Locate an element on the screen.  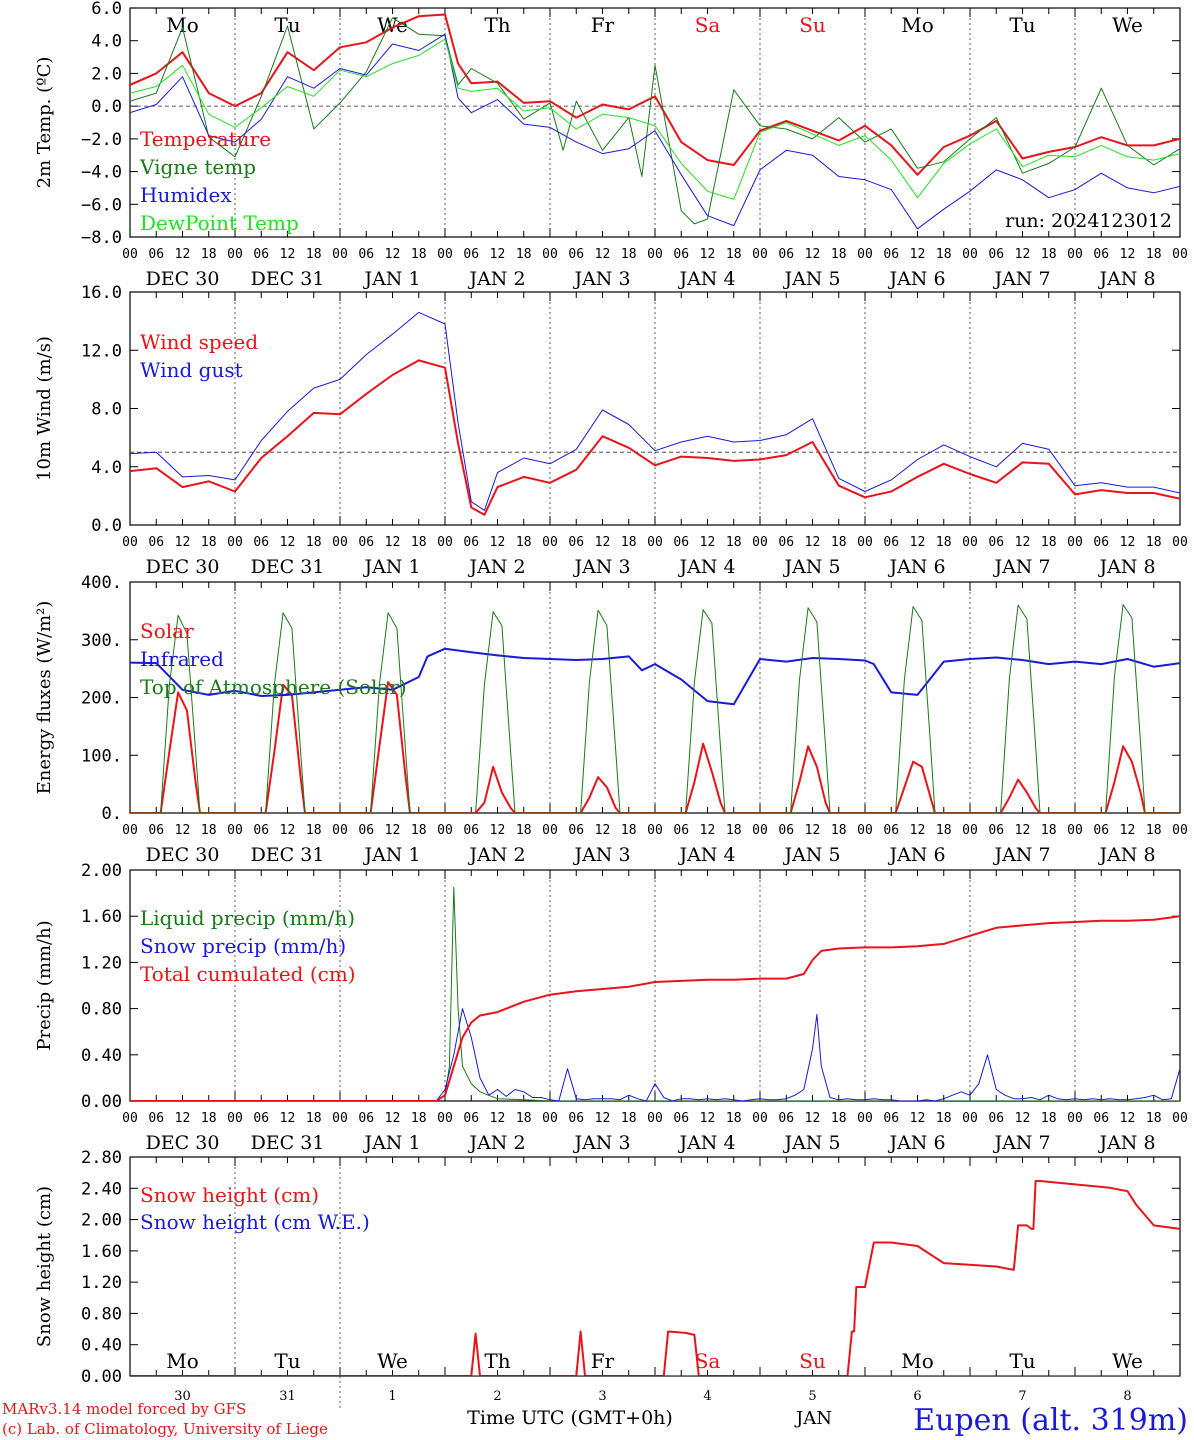
y-tick-label: −2.0 is located at coordinates (101, 140).